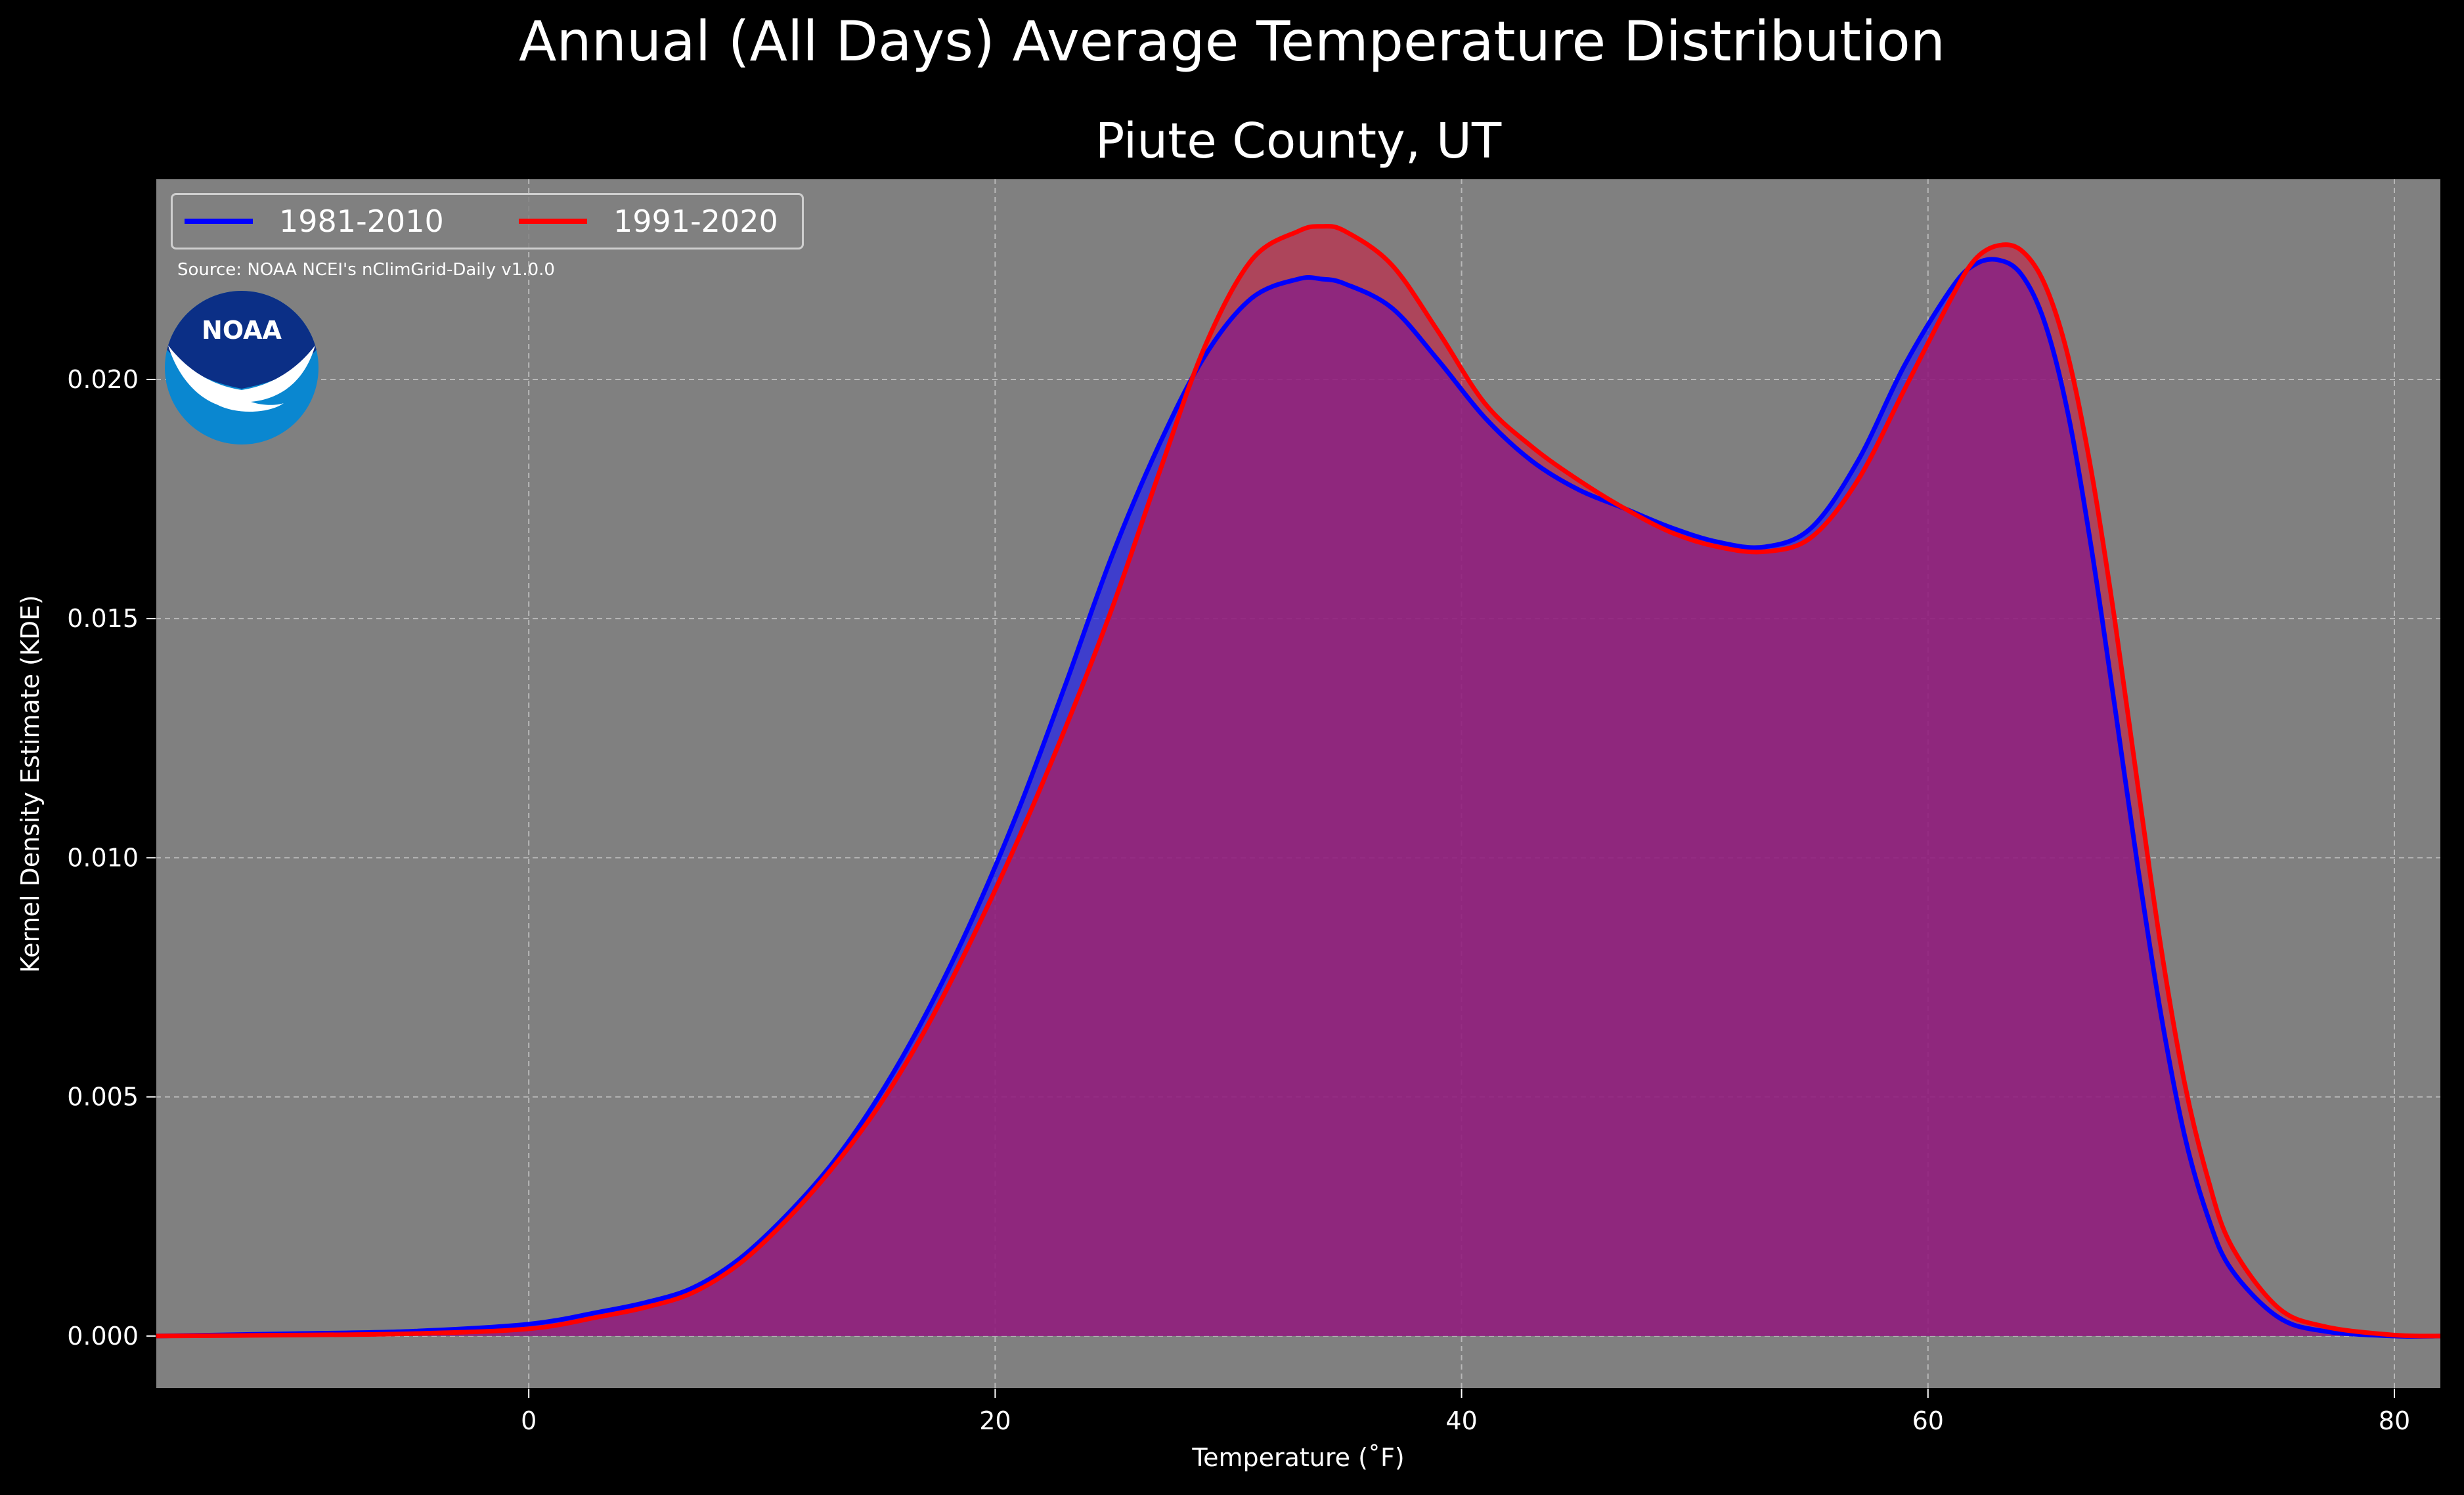 The height and width of the screenshot is (1495, 2464). What do you see at coordinates (1928, 1420) in the screenshot?
I see `x-tick-label: 60` at bounding box center [1928, 1420].